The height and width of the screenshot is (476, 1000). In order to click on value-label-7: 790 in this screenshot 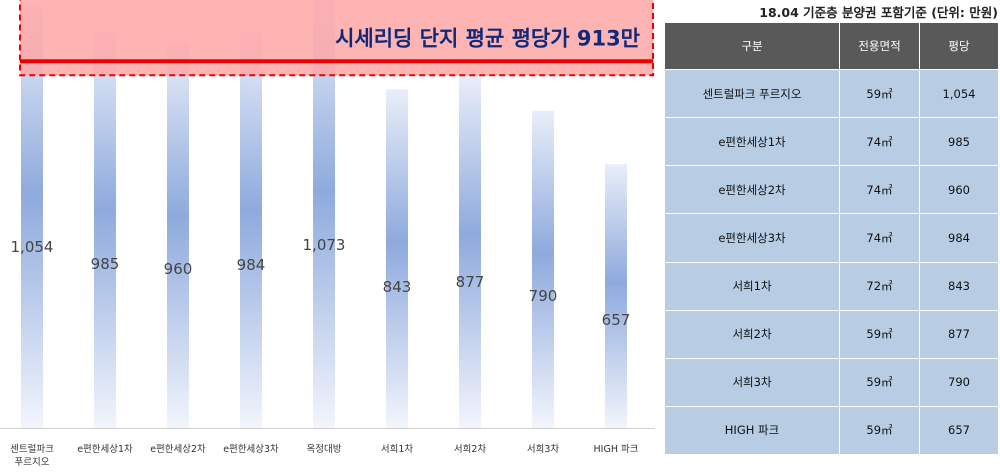, I will do `click(543, 296)`.